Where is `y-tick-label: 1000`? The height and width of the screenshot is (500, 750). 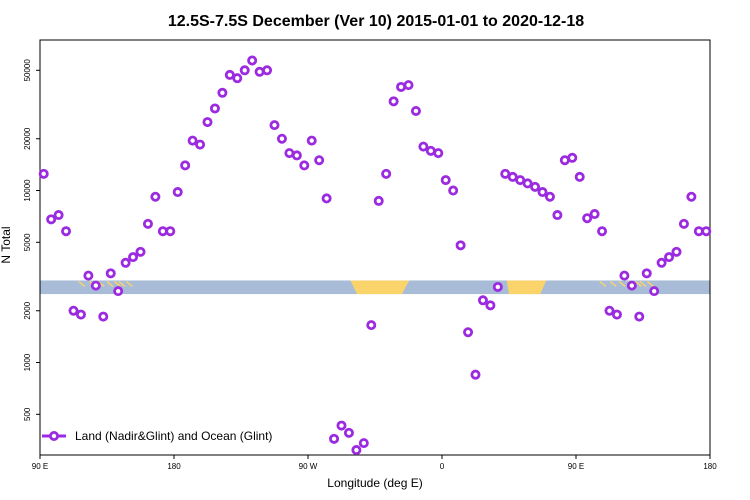 y-tick-label: 1000 is located at coordinates (27, 362).